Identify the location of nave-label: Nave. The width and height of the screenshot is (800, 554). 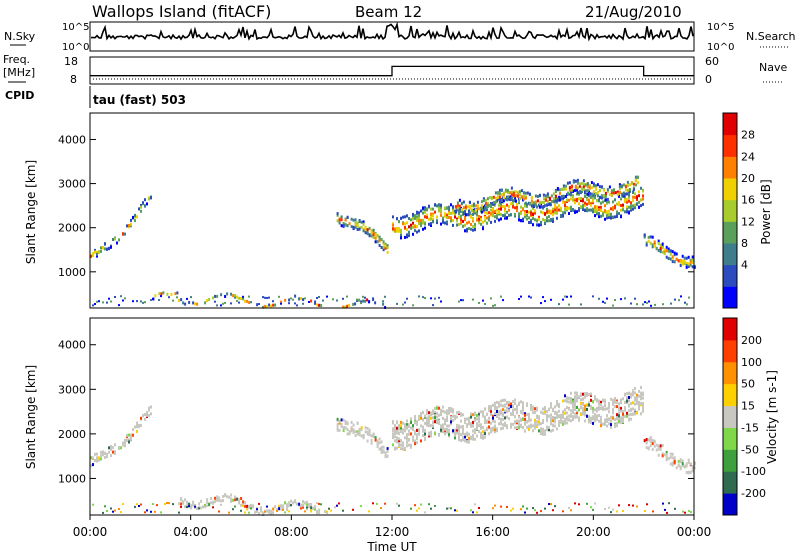
(773, 67).